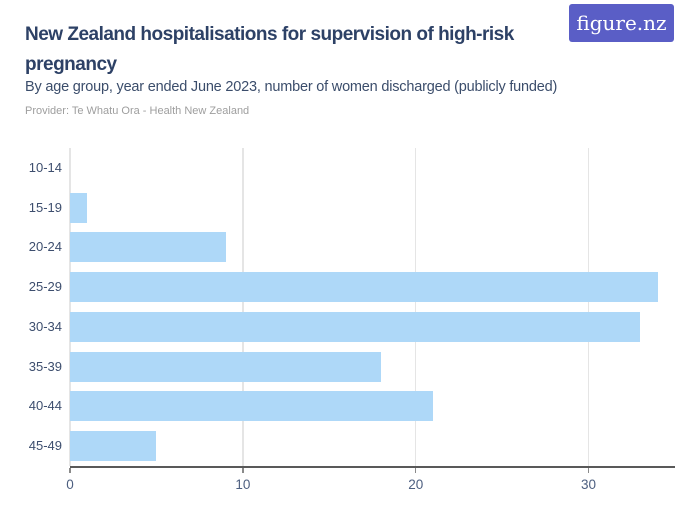 This screenshot has width=700, height=525. Describe the element at coordinates (621, 23) in the screenshot. I see `figurenz-logo: figure.nz` at that location.